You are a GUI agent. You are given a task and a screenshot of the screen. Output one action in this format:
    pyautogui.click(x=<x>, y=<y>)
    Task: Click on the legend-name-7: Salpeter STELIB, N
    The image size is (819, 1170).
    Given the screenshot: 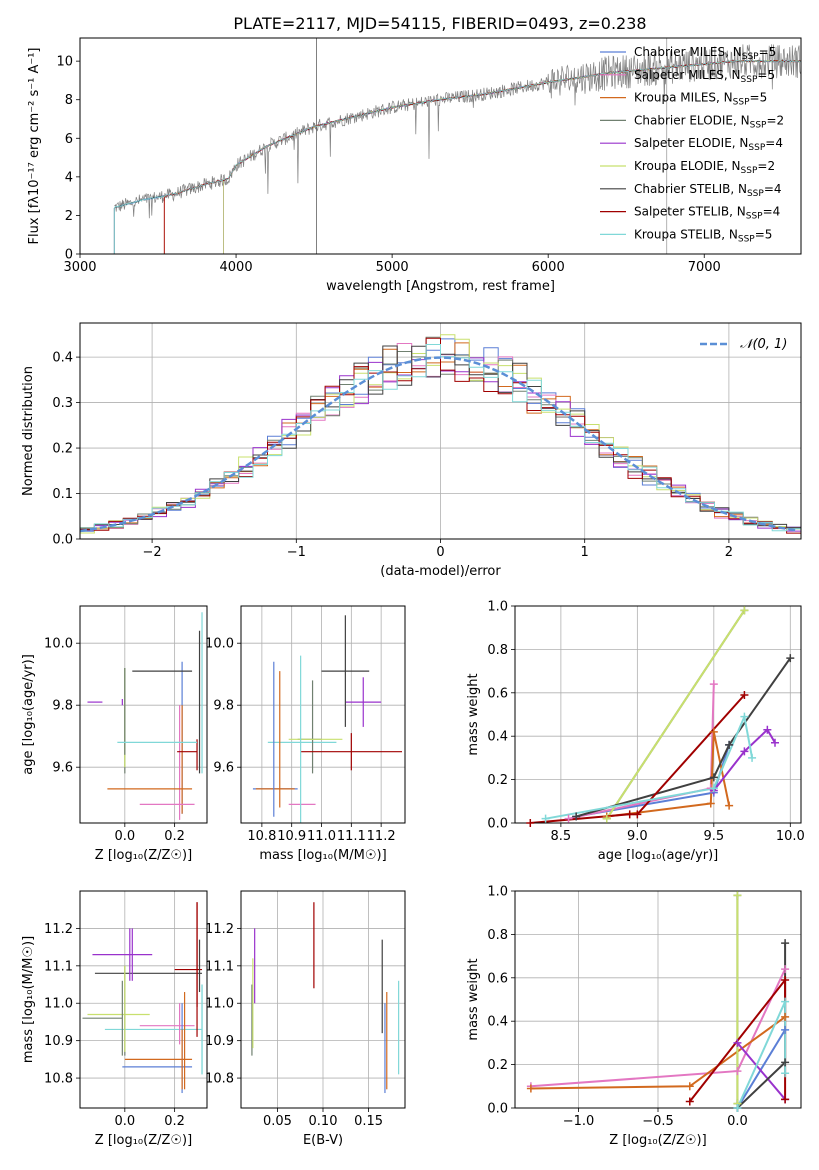 What is the action you would take?
    pyautogui.click(x=690, y=212)
    